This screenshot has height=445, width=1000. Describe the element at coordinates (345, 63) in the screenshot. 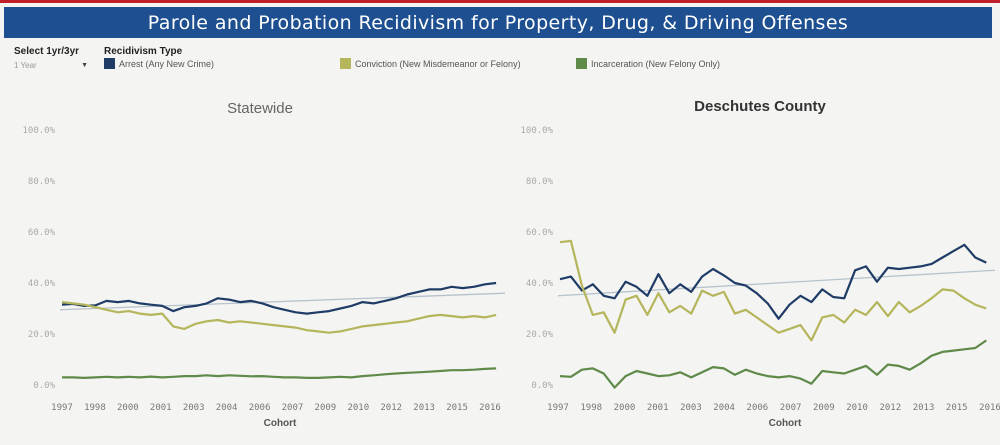

I see `legend-swatch-conviction` at that location.